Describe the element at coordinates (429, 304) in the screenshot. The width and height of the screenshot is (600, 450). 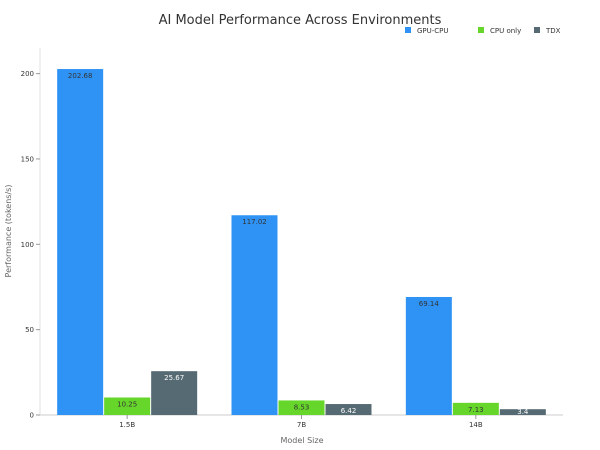
I see `bar-value-label: 69.14` at that location.